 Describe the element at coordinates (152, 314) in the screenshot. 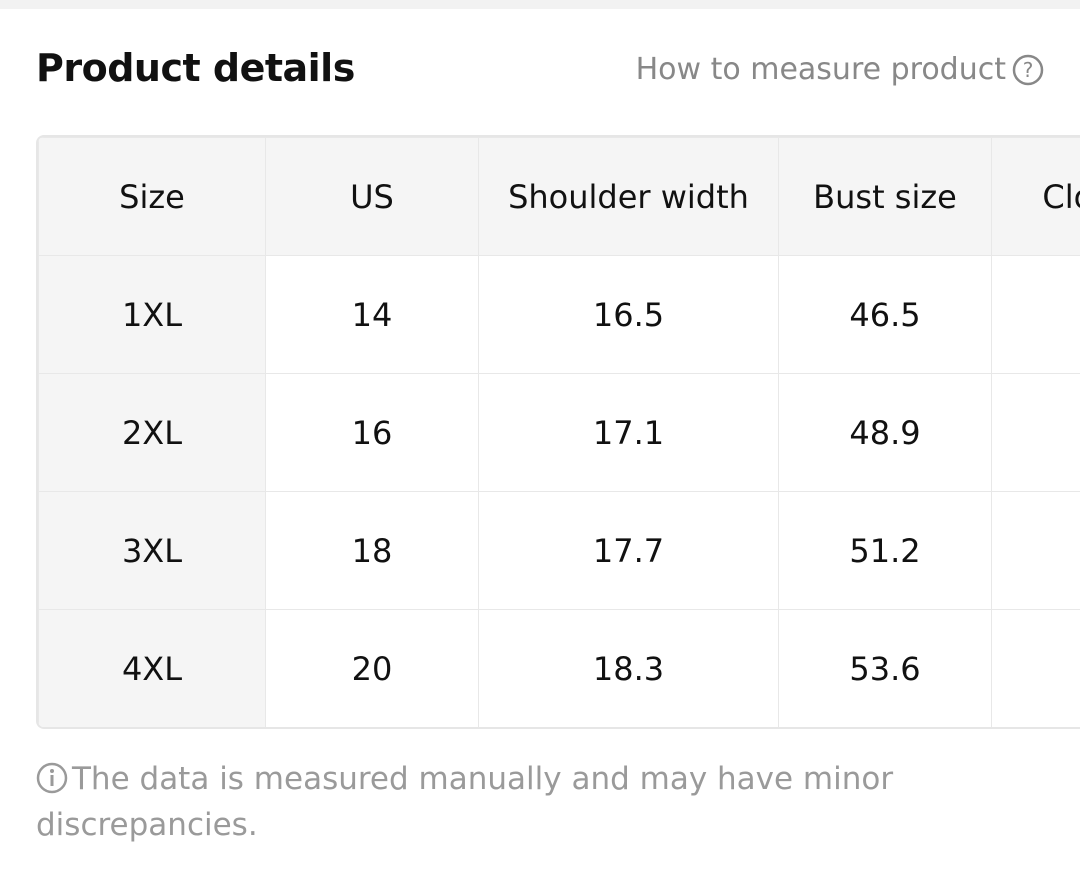

I see `size-cell: 1XL` at that location.